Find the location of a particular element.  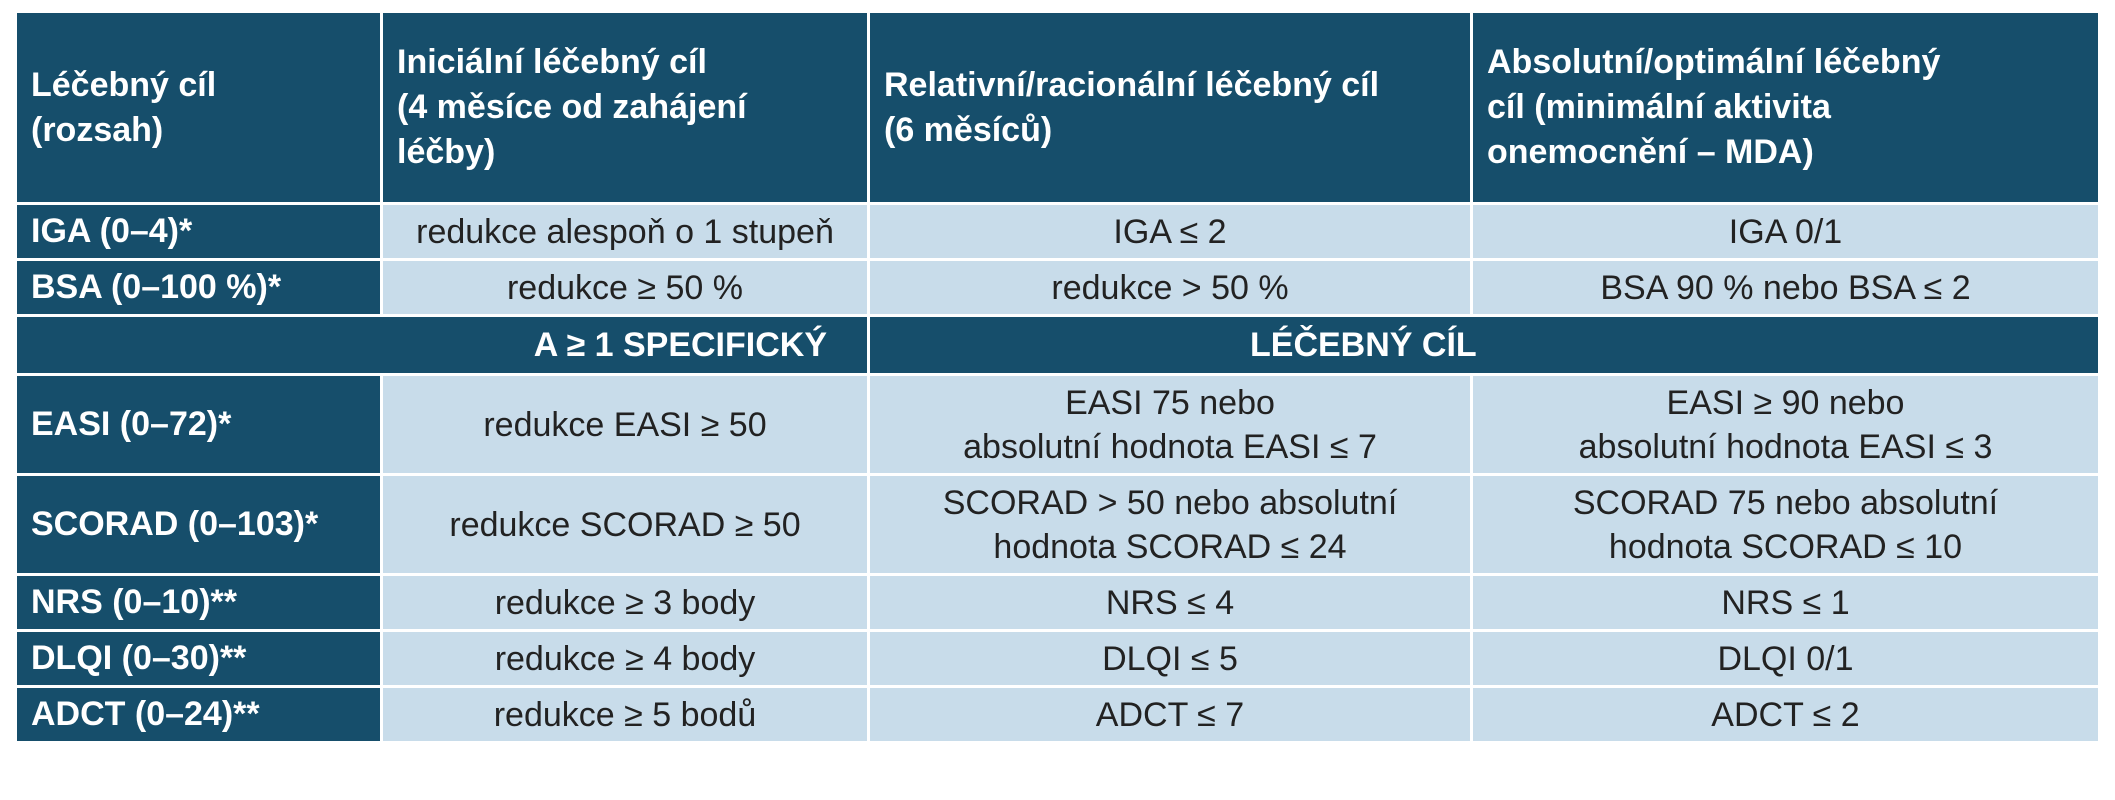

initial-goal-cell: redukce EASI ≥ 50 is located at coordinates (625, 424).